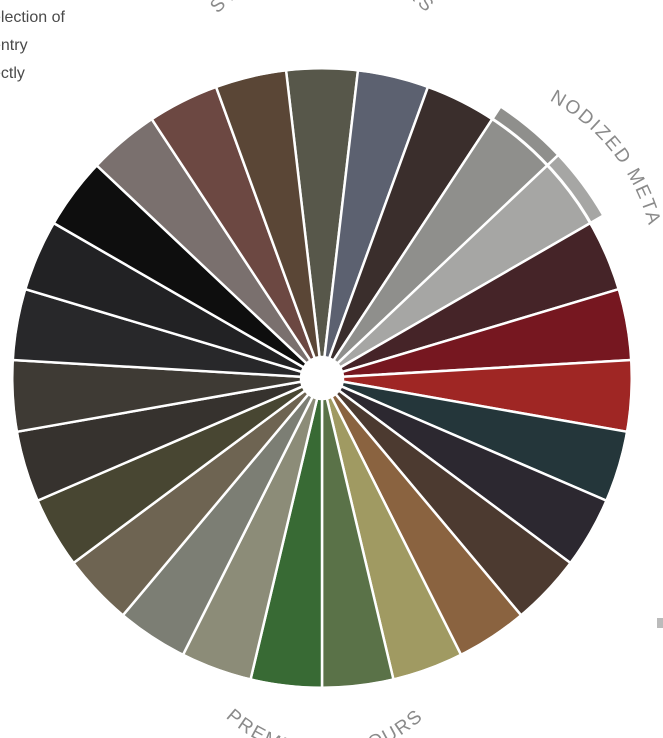  I want to click on intro-line-1: election of, so click(32, 17).